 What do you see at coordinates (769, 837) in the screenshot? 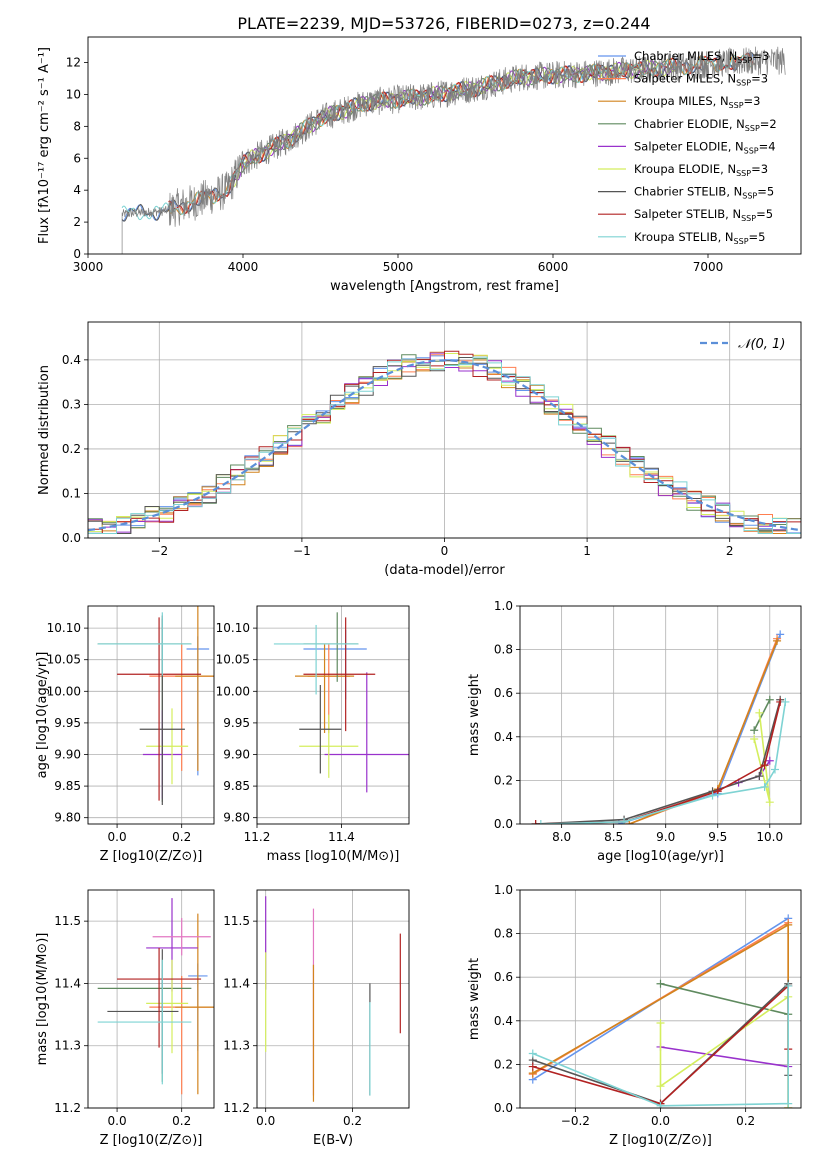
I see `x-tick-label: 10.0` at bounding box center [769, 837].